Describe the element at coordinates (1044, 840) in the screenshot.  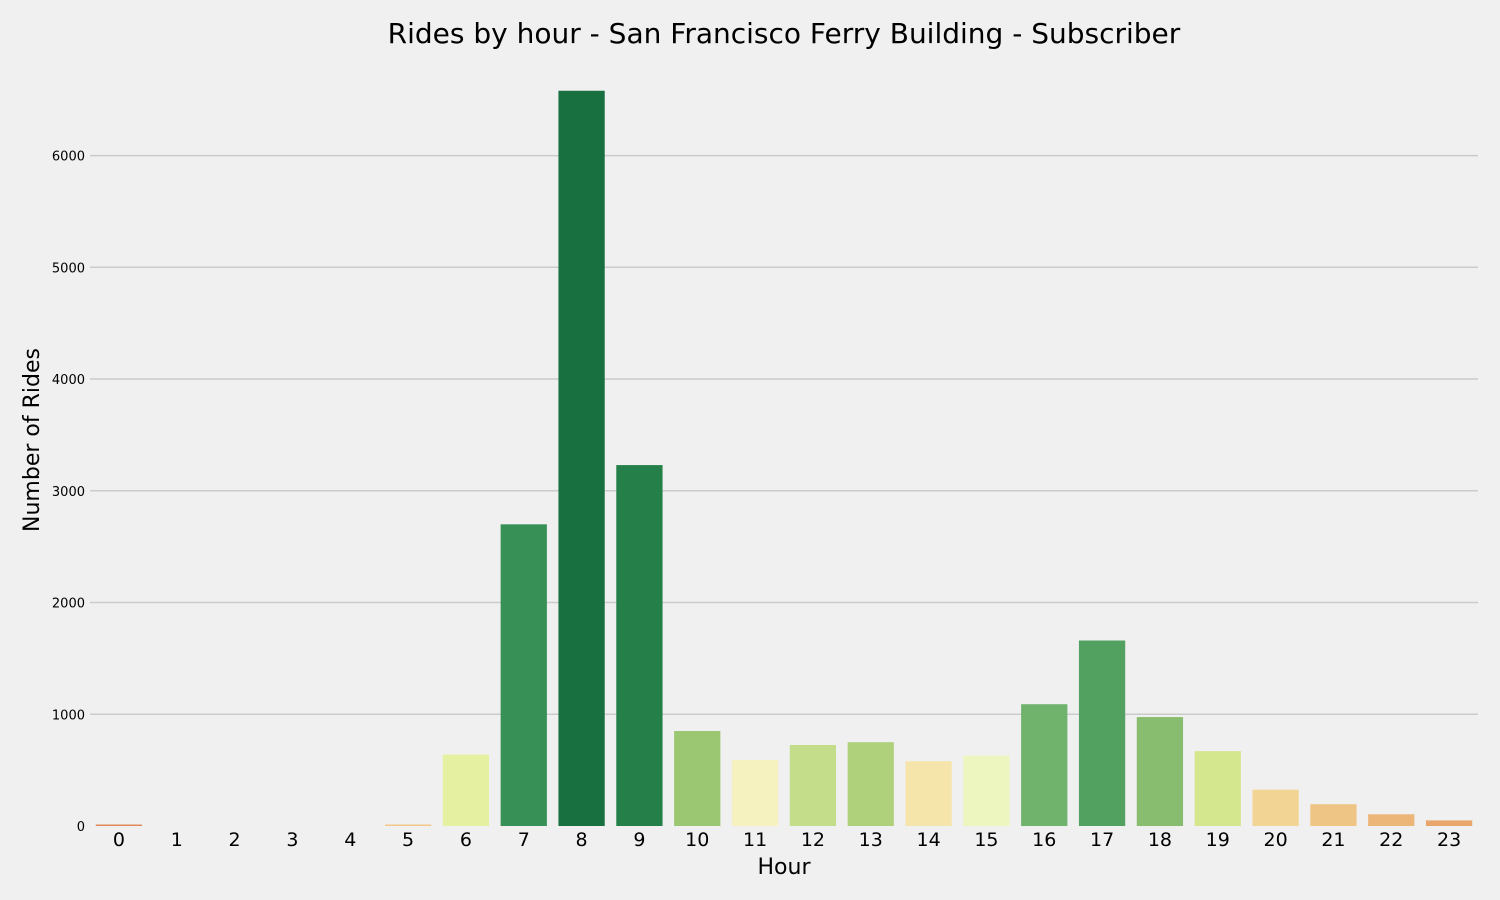
I see `x-tick-label: 16` at that location.